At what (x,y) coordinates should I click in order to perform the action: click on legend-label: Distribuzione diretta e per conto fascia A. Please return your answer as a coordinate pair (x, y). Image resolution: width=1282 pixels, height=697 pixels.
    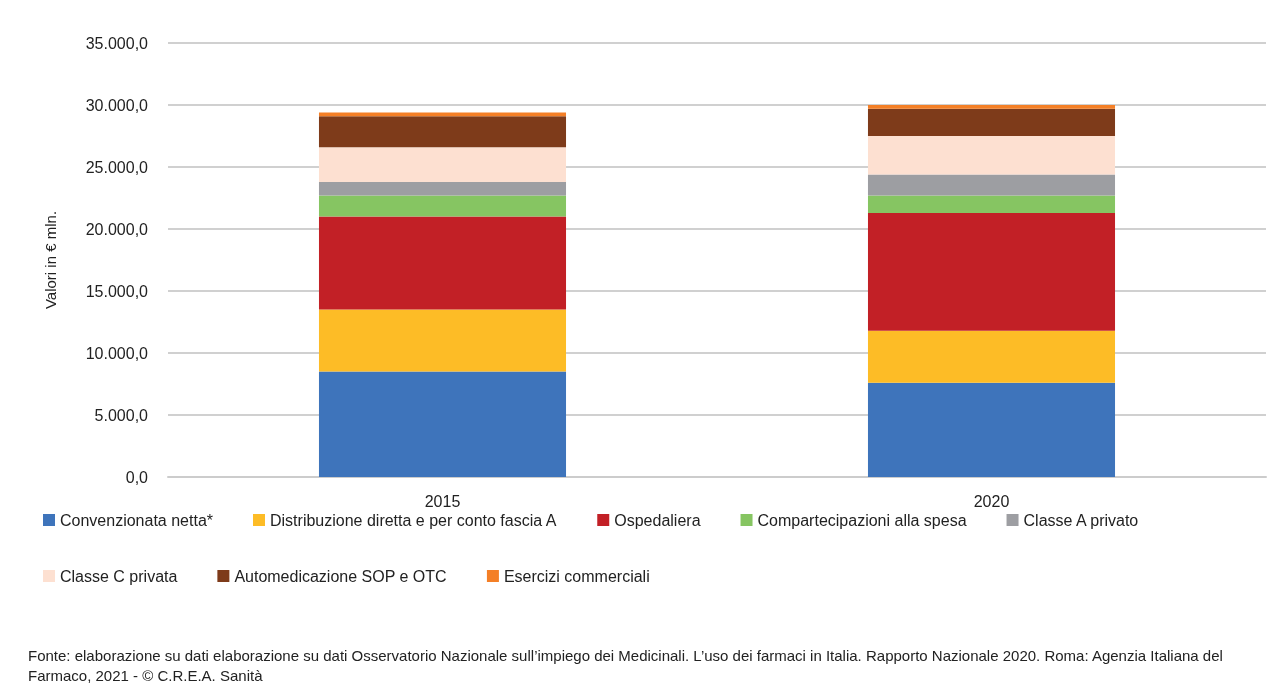
    Looking at the image, I should click on (413, 520).